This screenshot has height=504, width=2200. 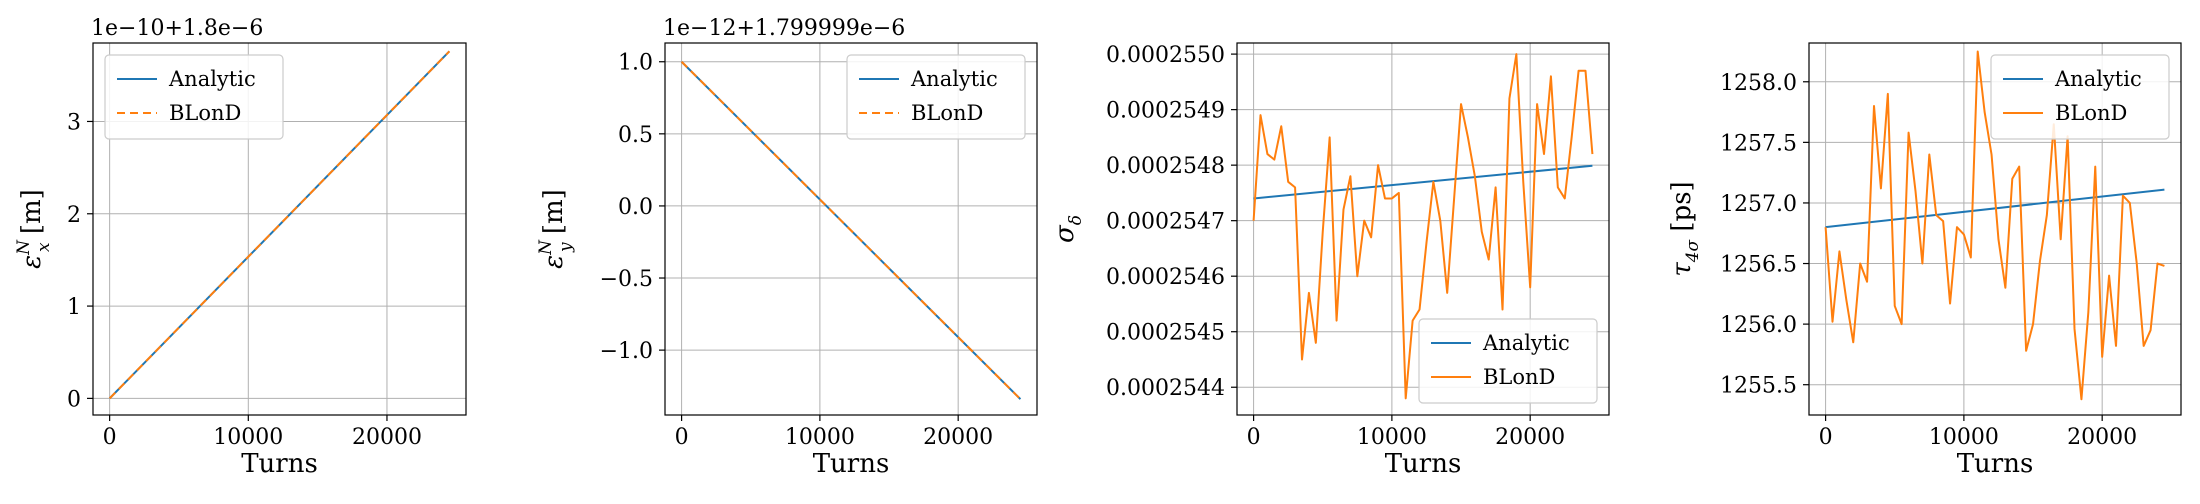 I want to click on y-axis-label: εNx [m], so click(x=34, y=229).